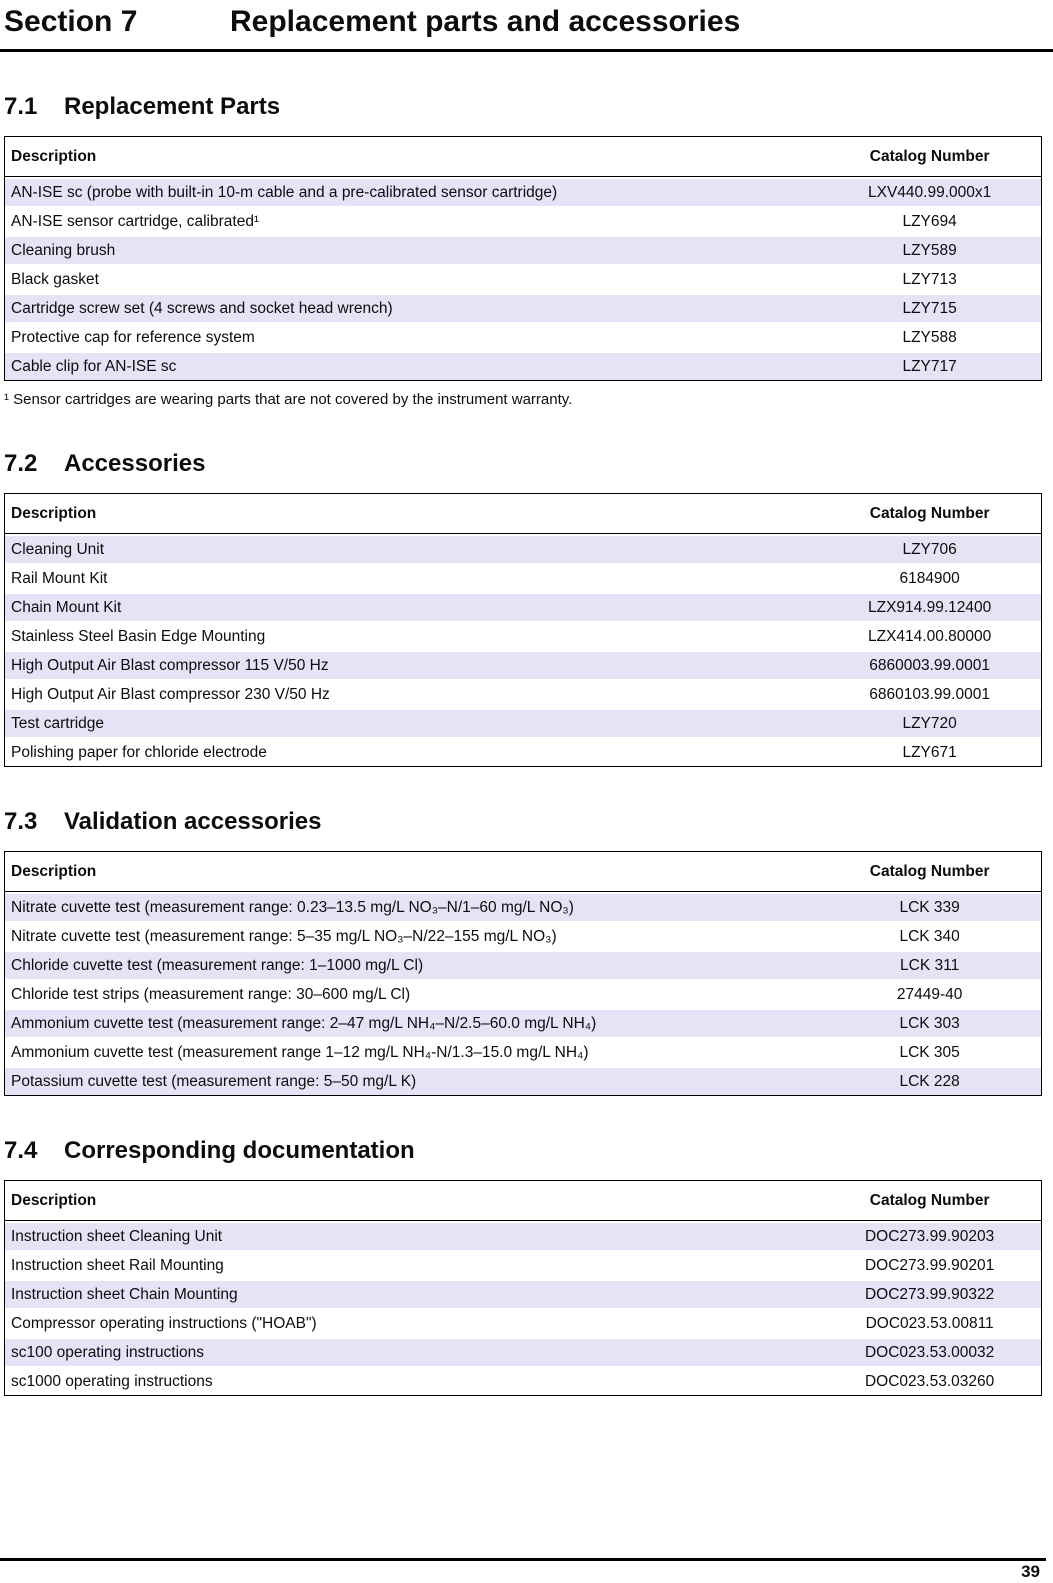 The width and height of the screenshot is (1053, 1583). What do you see at coordinates (929, 964) in the screenshot?
I see `catalog-number-cell: LCK 311` at bounding box center [929, 964].